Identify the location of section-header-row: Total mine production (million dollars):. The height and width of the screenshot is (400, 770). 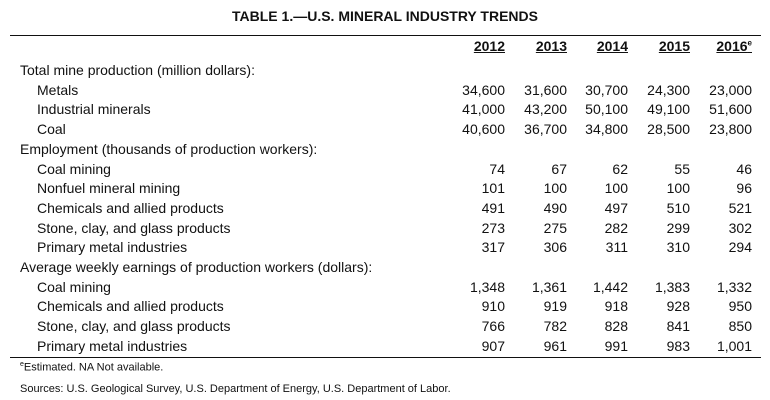
(385, 72).